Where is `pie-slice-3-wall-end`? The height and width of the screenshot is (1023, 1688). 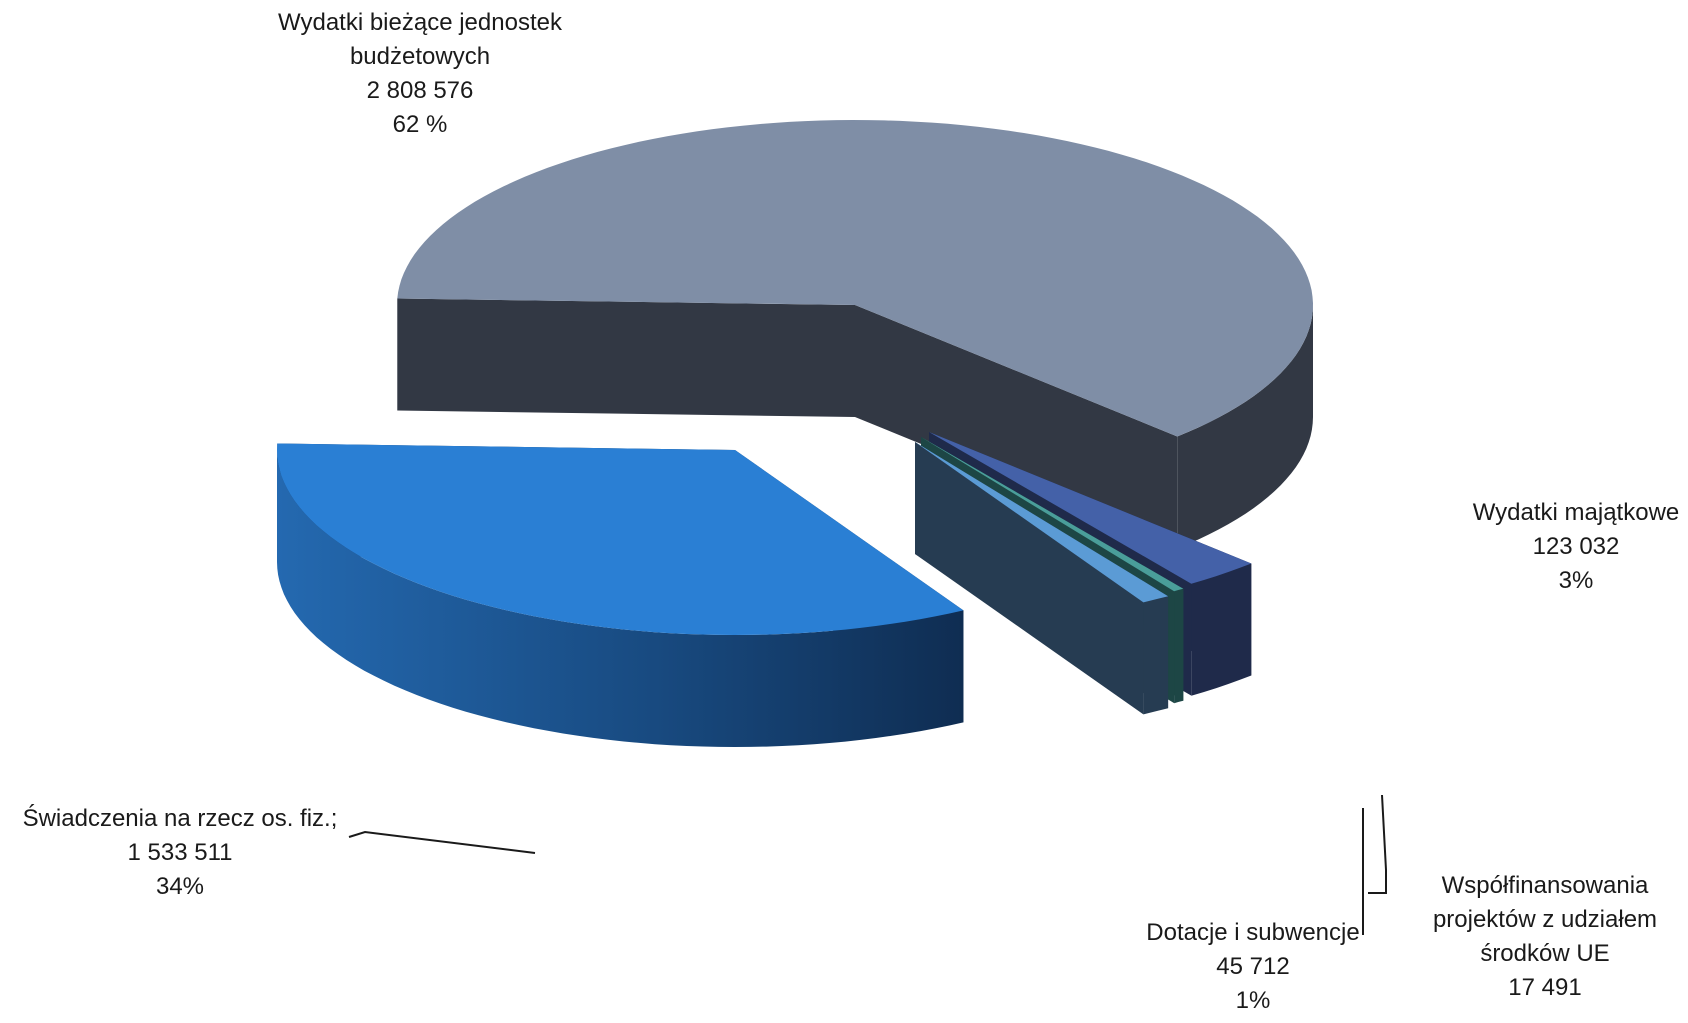 pie-slice-3-wall-end is located at coordinates (1029, 578).